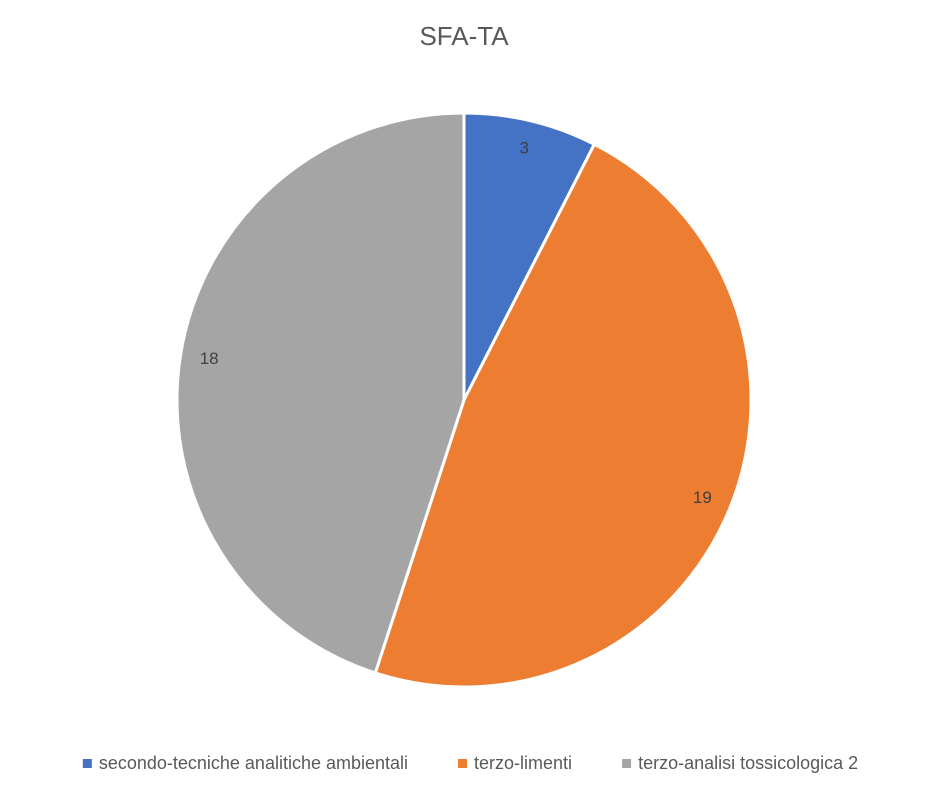 The image size is (941, 799). I want to click on data-label: 3, so click(523, 148).